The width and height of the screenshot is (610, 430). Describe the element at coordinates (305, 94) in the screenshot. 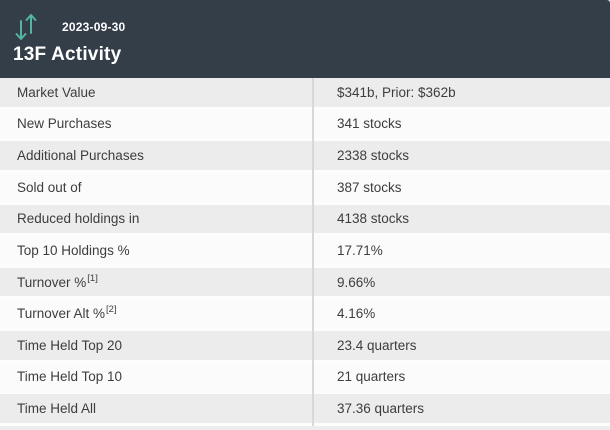

I see `table-row: Market Value $341b, Prior: $362b` at that location.